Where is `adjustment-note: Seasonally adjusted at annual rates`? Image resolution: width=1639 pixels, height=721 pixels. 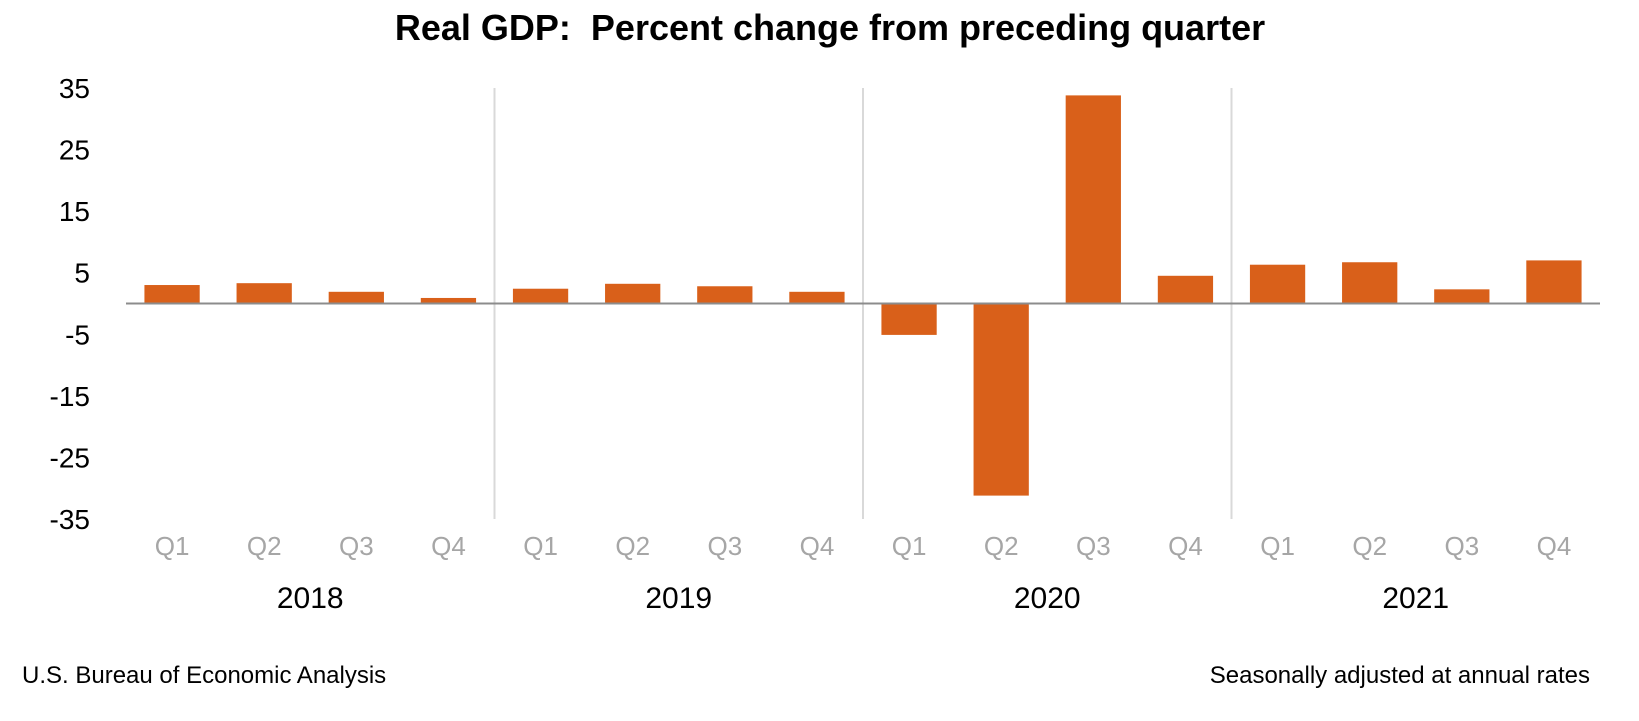 adjustment-note: Seasonally adjusted at annual rates is located at coordinates (1400, 675).